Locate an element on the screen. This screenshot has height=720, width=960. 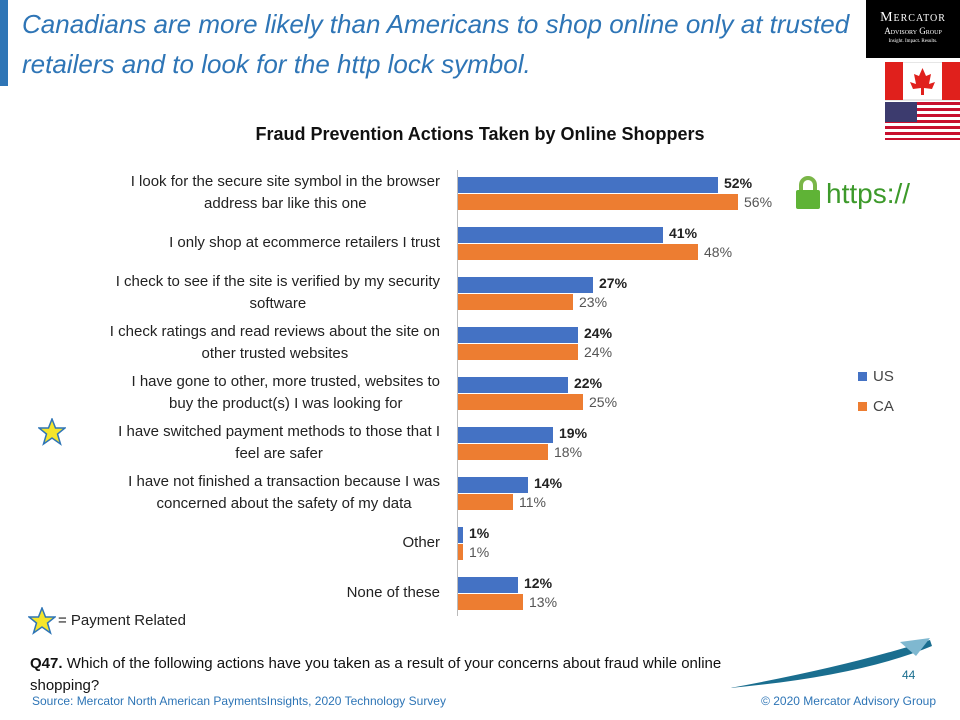
flags is located at coordinates (922, 101).